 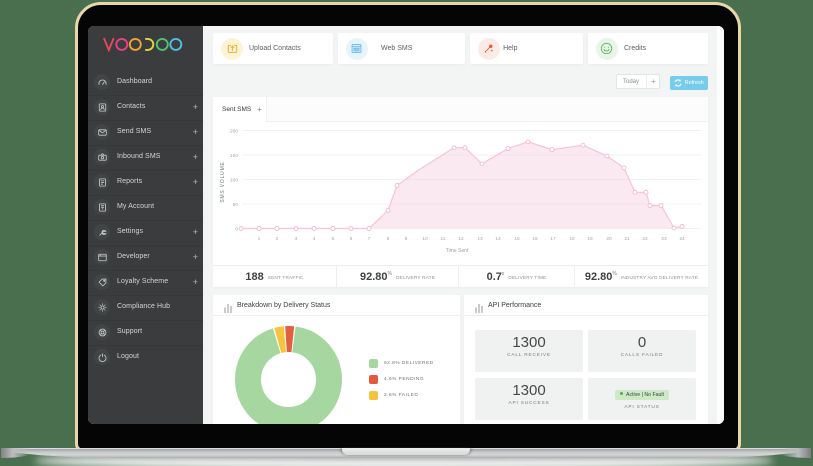 What do you see at coordinates (333, 239) in the screenshot?
I see `svg-text: 5` at bounding box center [333, 239].